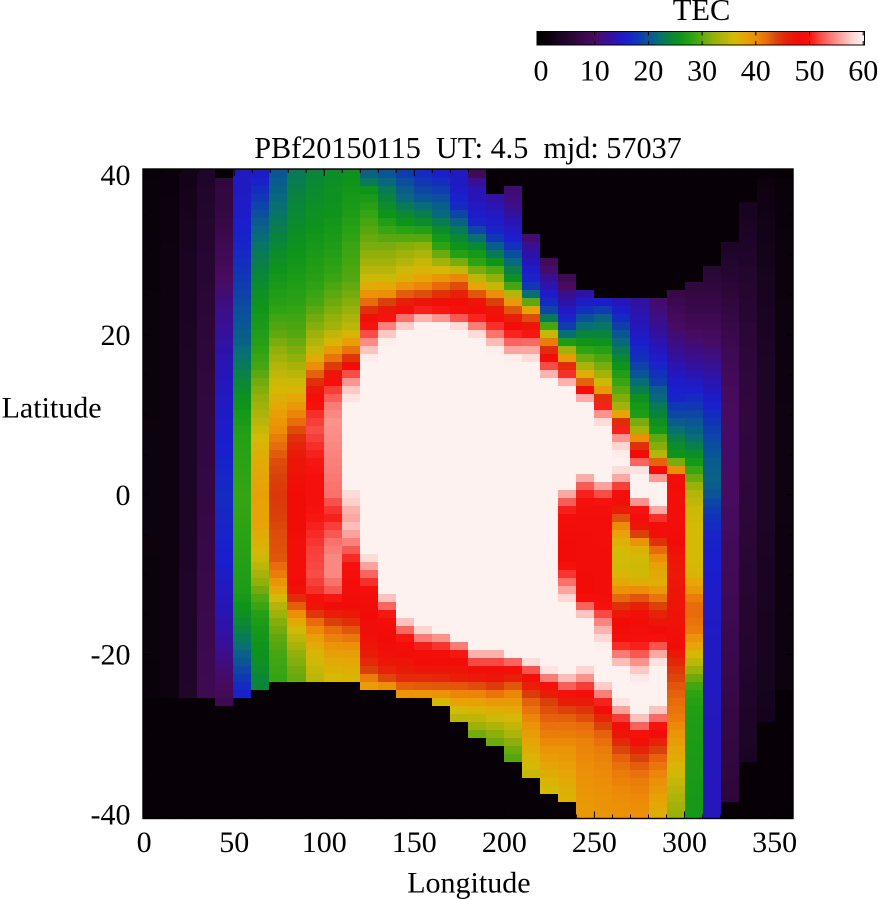 The height and width of the screenshot is (900, 878). Describe the element at coordinates (594, 842) in the screenshot. I see `svg-text: 250` at that location.